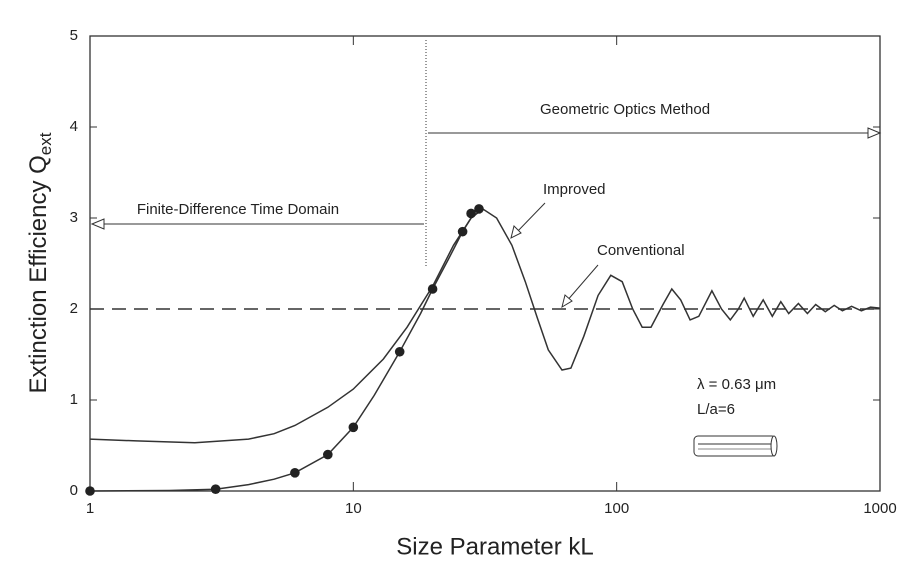 The image size is (900, 563). Describe the element at coordinates (494, 546) in the screenshot. I see `x-axis-label: Size Parameter kL` at that location.